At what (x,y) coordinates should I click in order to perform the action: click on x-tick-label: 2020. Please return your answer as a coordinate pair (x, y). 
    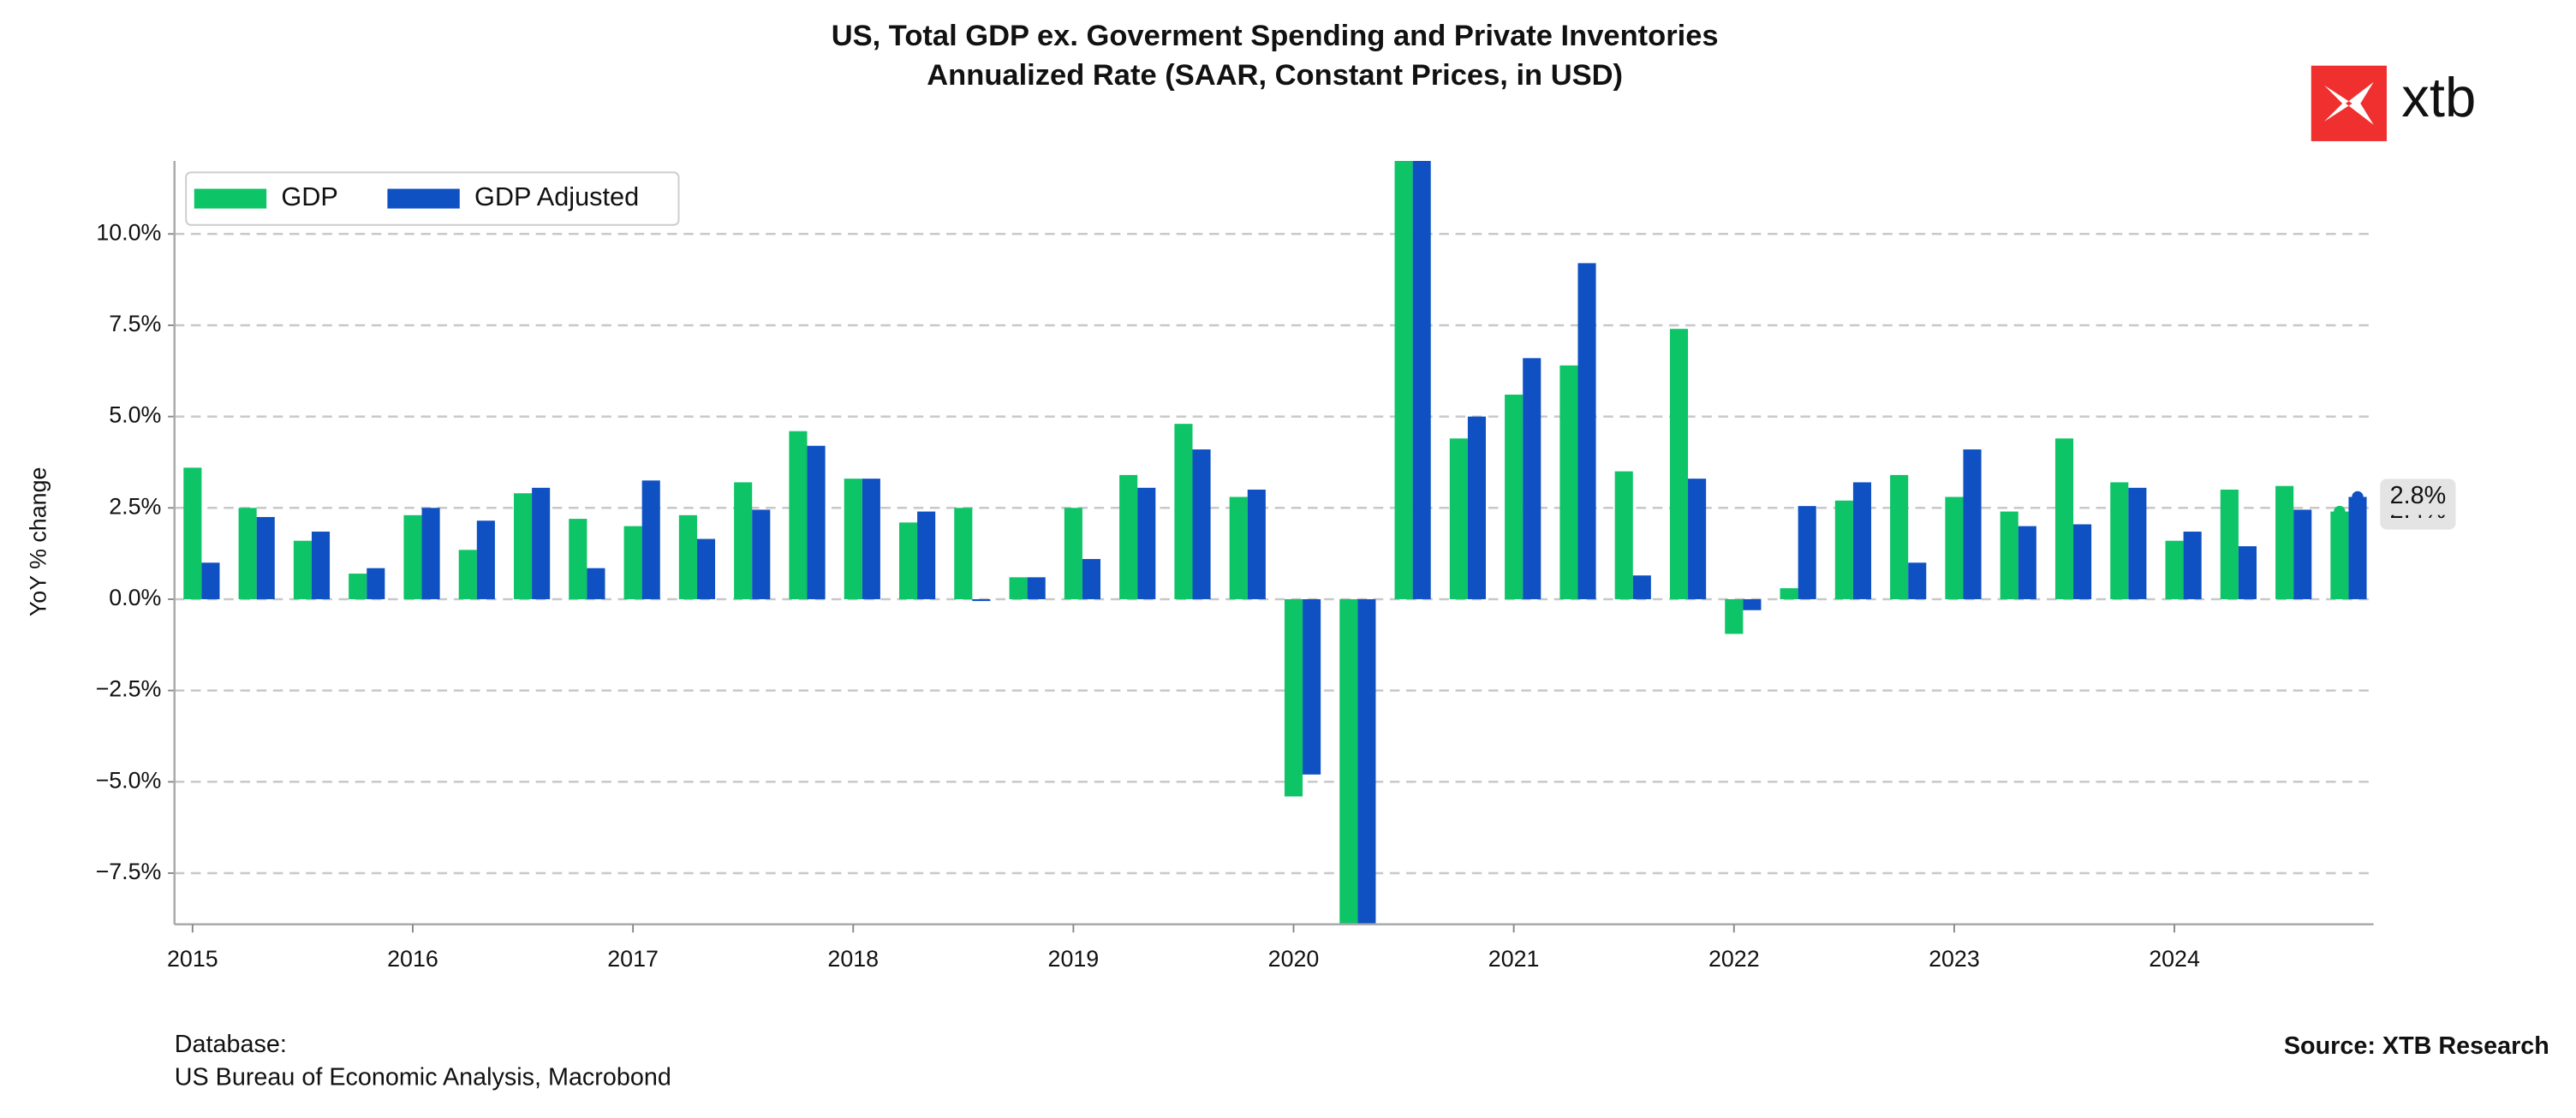
    Looking at the image, I should click on (1294, 959).